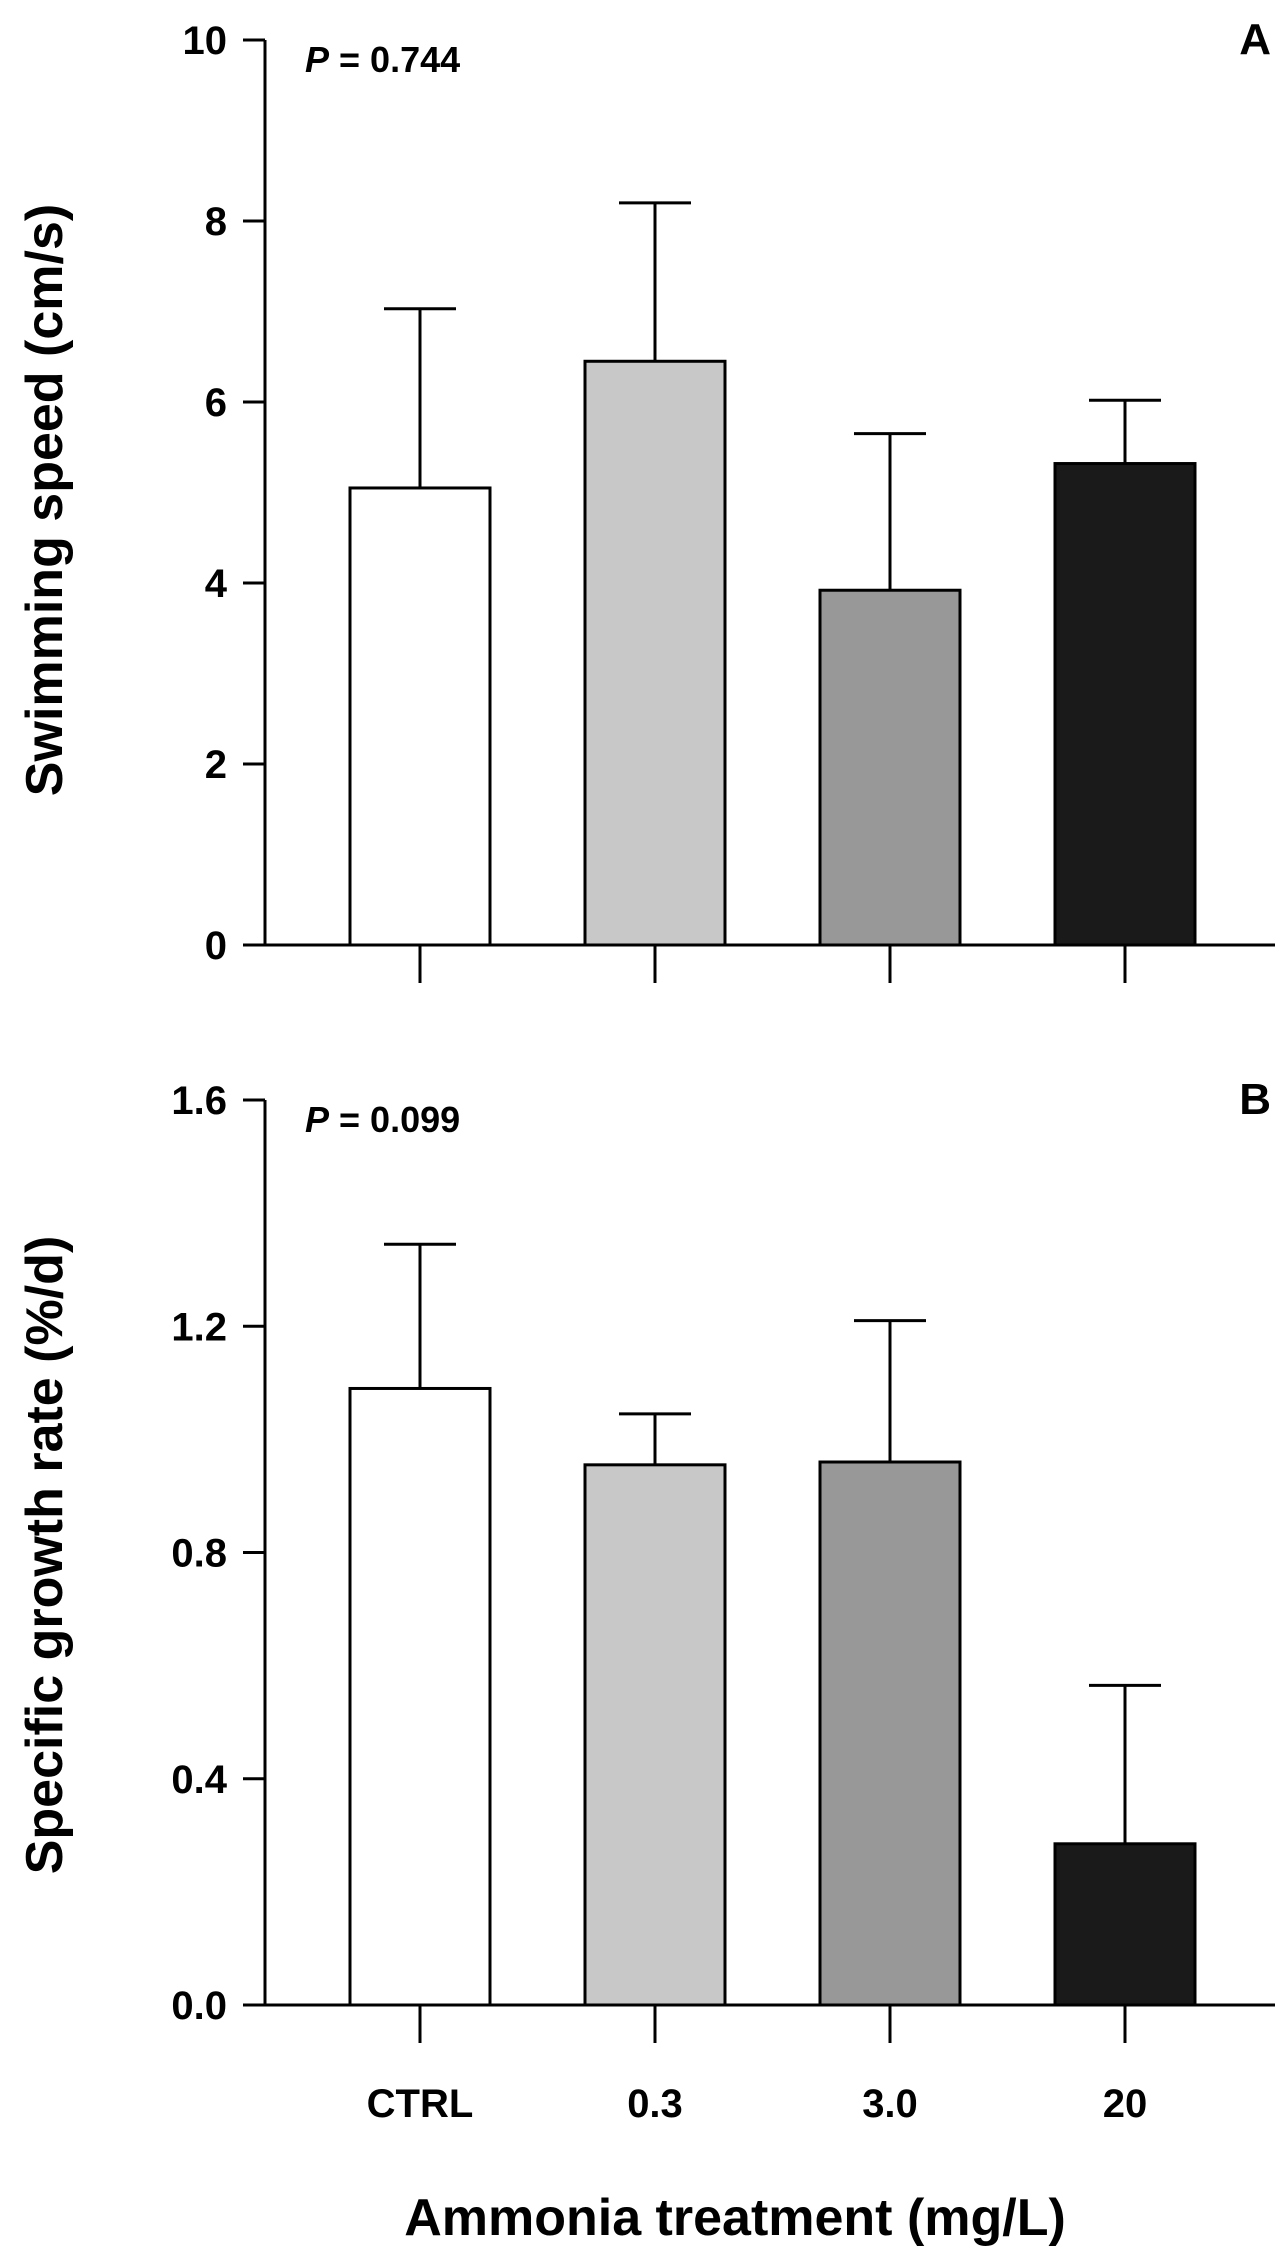  What do you see at coordinates (1125, 2104) in the screenshot?
I see `x-tick-label: 20` at bounding box center [1125, 2104].